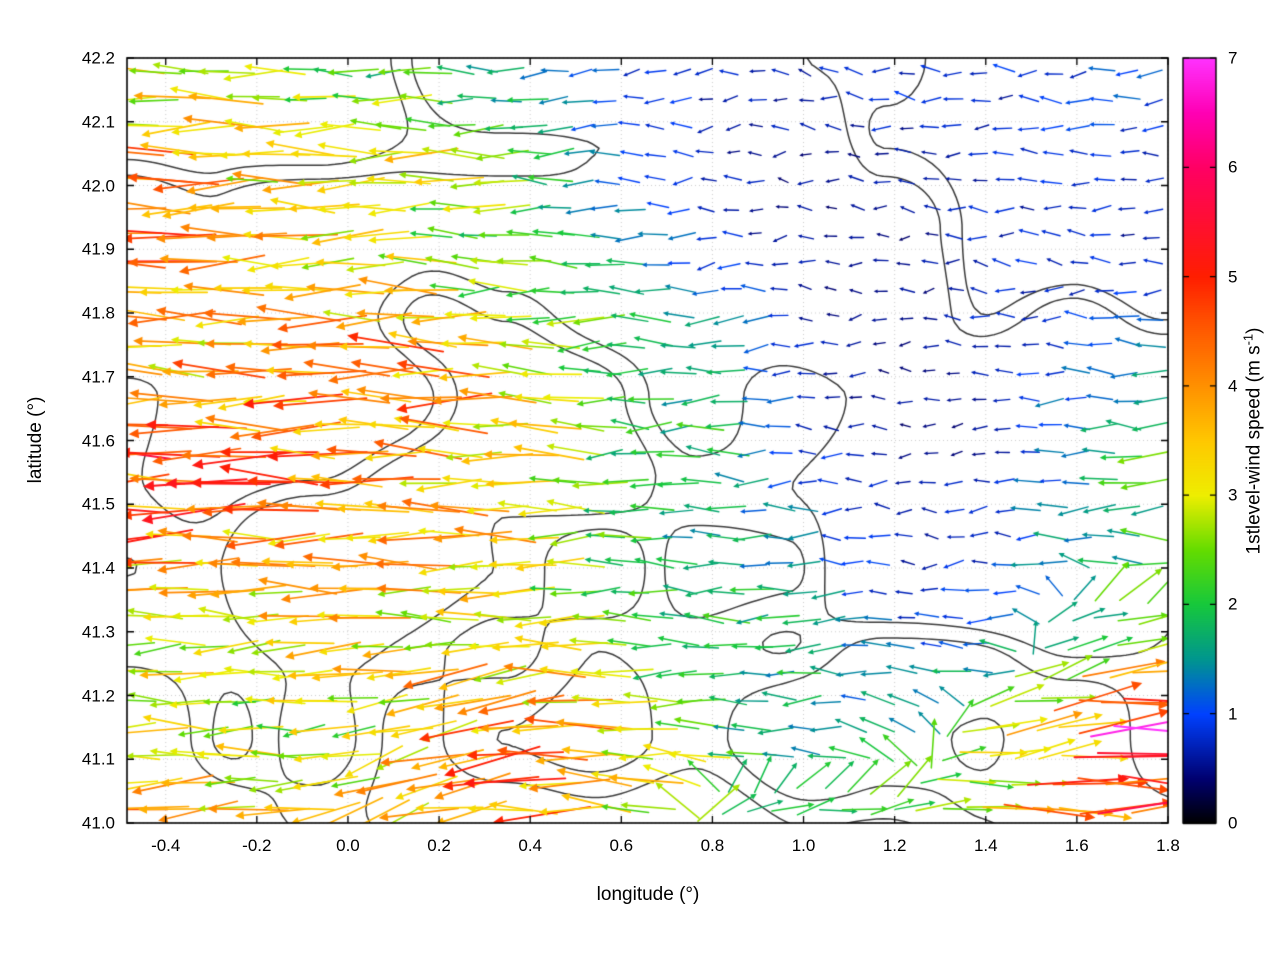 The width and height of the screenshot is (1280, 960). Describe the element at coordinates (712, 845) in the screenshot. I see `x-tick-label: 0.8` at that location.